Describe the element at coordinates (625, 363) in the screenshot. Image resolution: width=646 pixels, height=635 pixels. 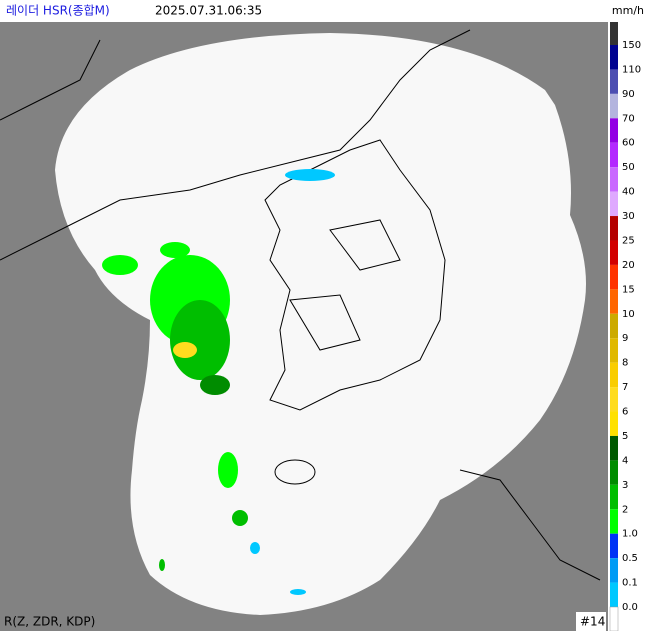
I see `legend-label: 8` at that location.